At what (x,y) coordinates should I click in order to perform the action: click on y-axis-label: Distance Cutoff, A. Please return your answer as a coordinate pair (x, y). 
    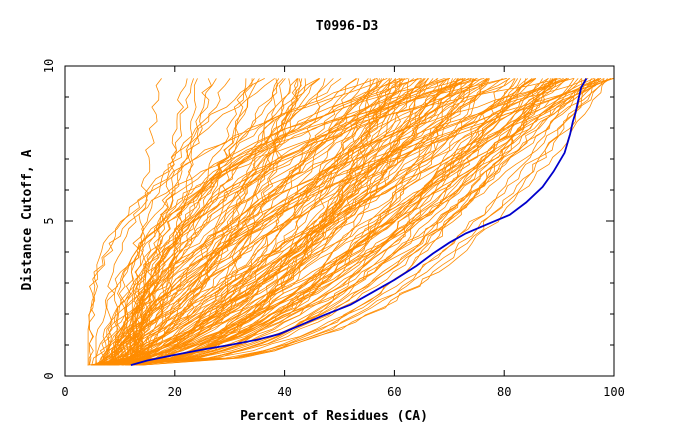
    Looking at the image, I should click on (27, 219).